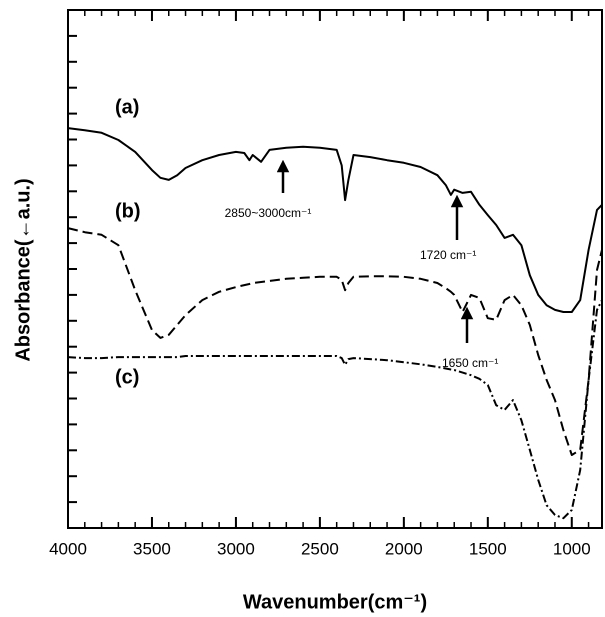  What do you see at coordinates (23, 269) in the screenshot?
I see `y-axis-title: Absorbance(←a.u.)` at bounding box center [23, 269].